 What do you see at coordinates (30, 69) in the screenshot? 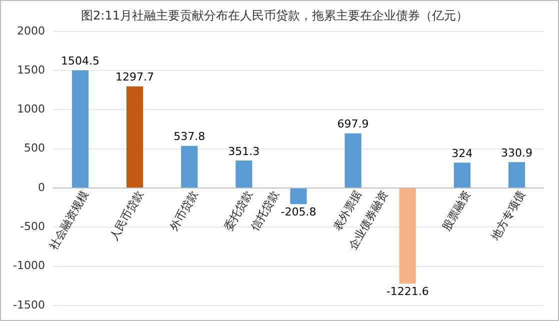
I see `y-tick-label: 1500` at bounding box center [30, 69].